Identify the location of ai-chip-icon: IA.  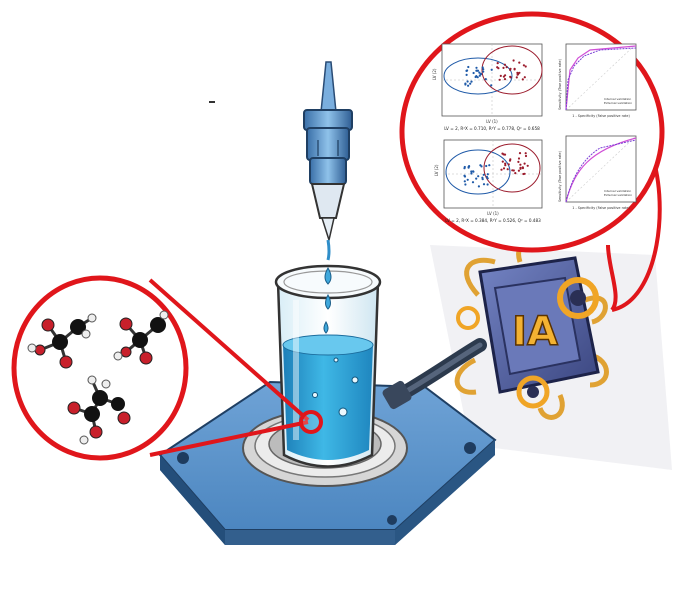
(531, 328).